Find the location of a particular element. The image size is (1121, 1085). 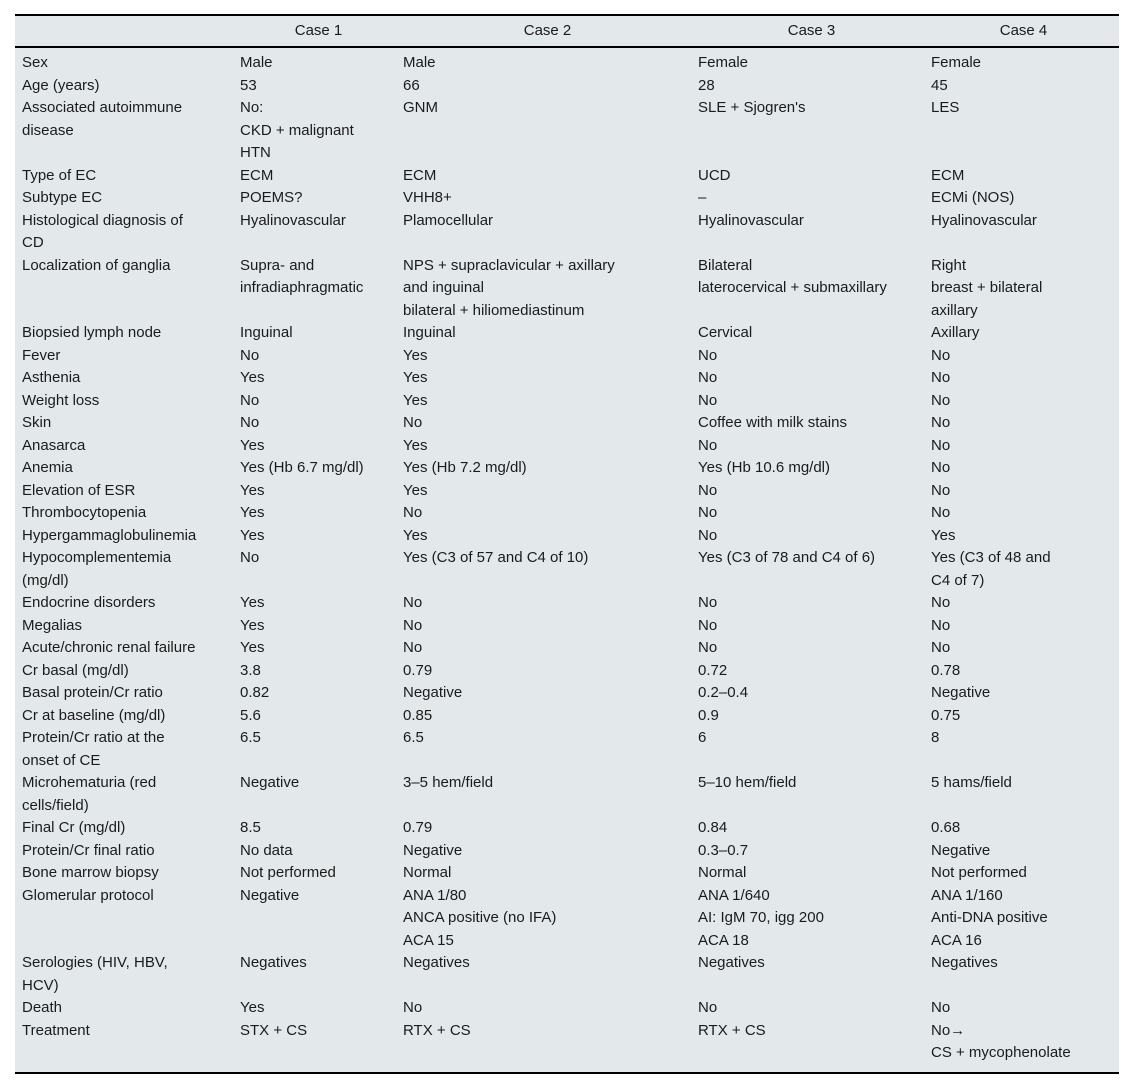

case1-value-cell: No: CKD + malignant HTN is located at coordinates (297, 130).